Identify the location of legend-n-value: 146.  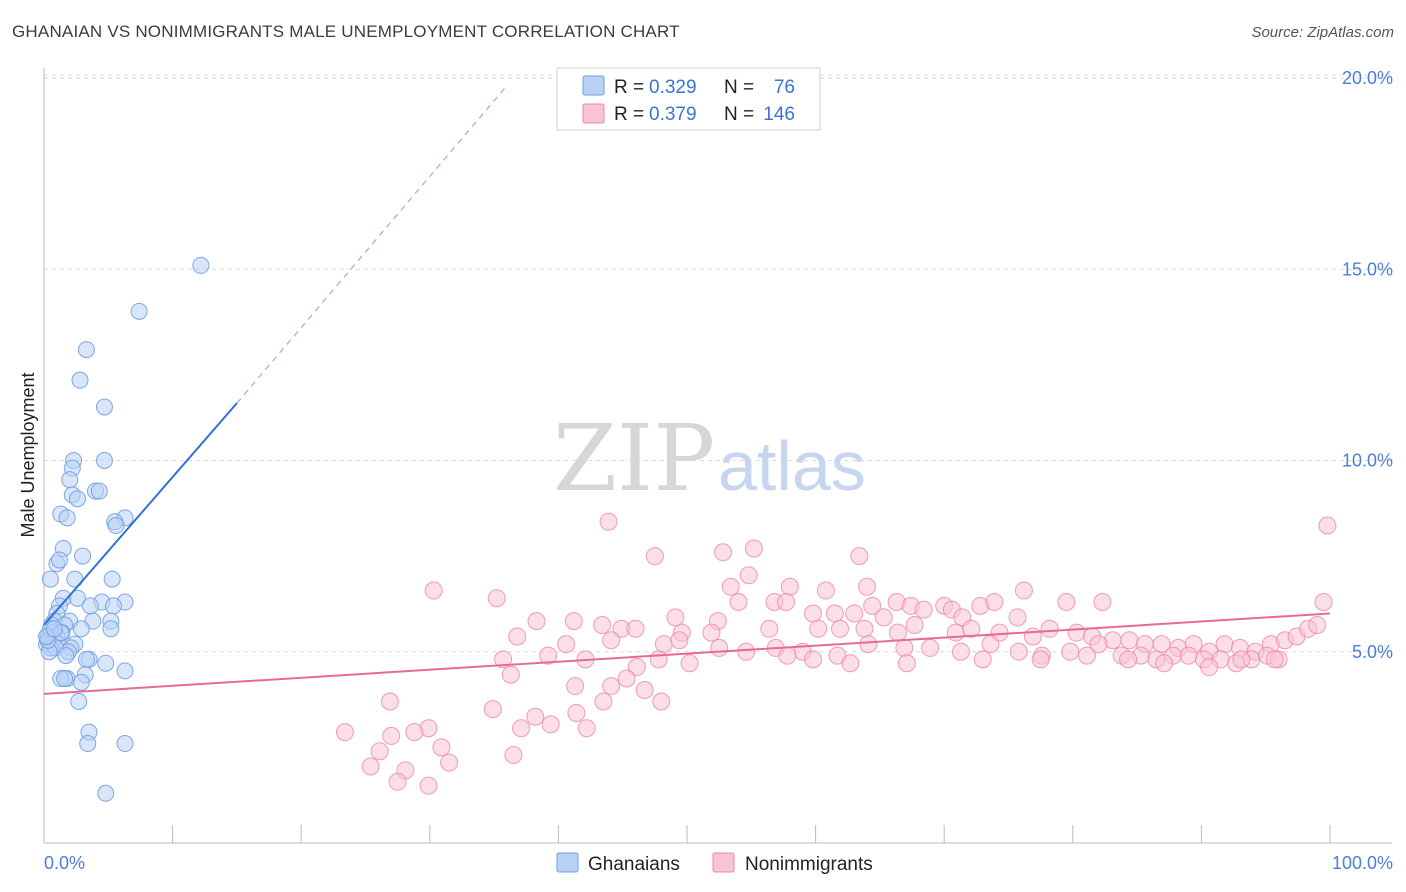
(779, 114).